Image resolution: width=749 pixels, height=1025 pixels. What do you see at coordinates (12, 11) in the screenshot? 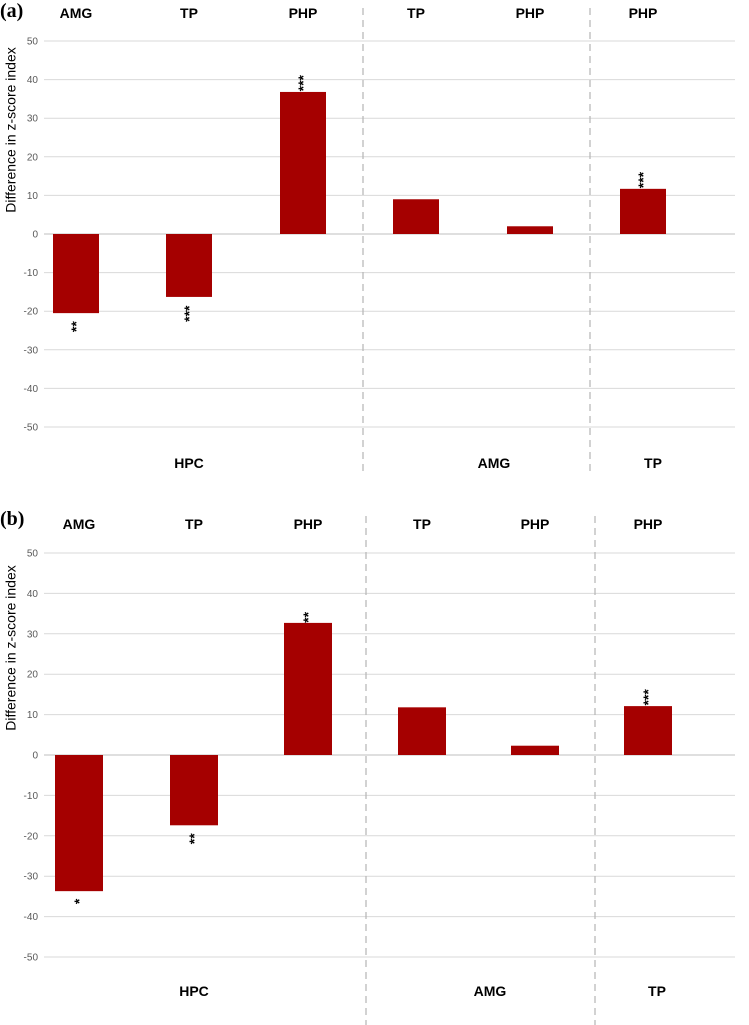
I see `panel-label-a: (a)` at bounding box center [12, 11].